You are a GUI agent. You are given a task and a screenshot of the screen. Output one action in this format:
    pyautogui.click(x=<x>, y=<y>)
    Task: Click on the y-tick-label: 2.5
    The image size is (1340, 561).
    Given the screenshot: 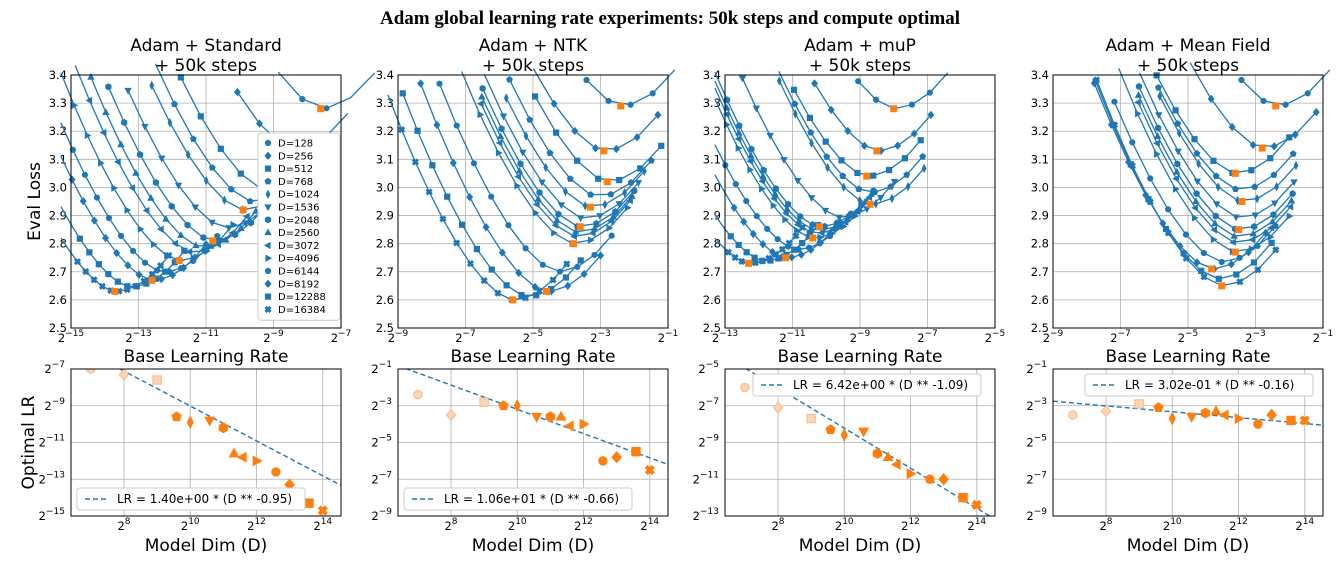 What is the action you would take?
    pyautogui.click(x=385, y=328)
    